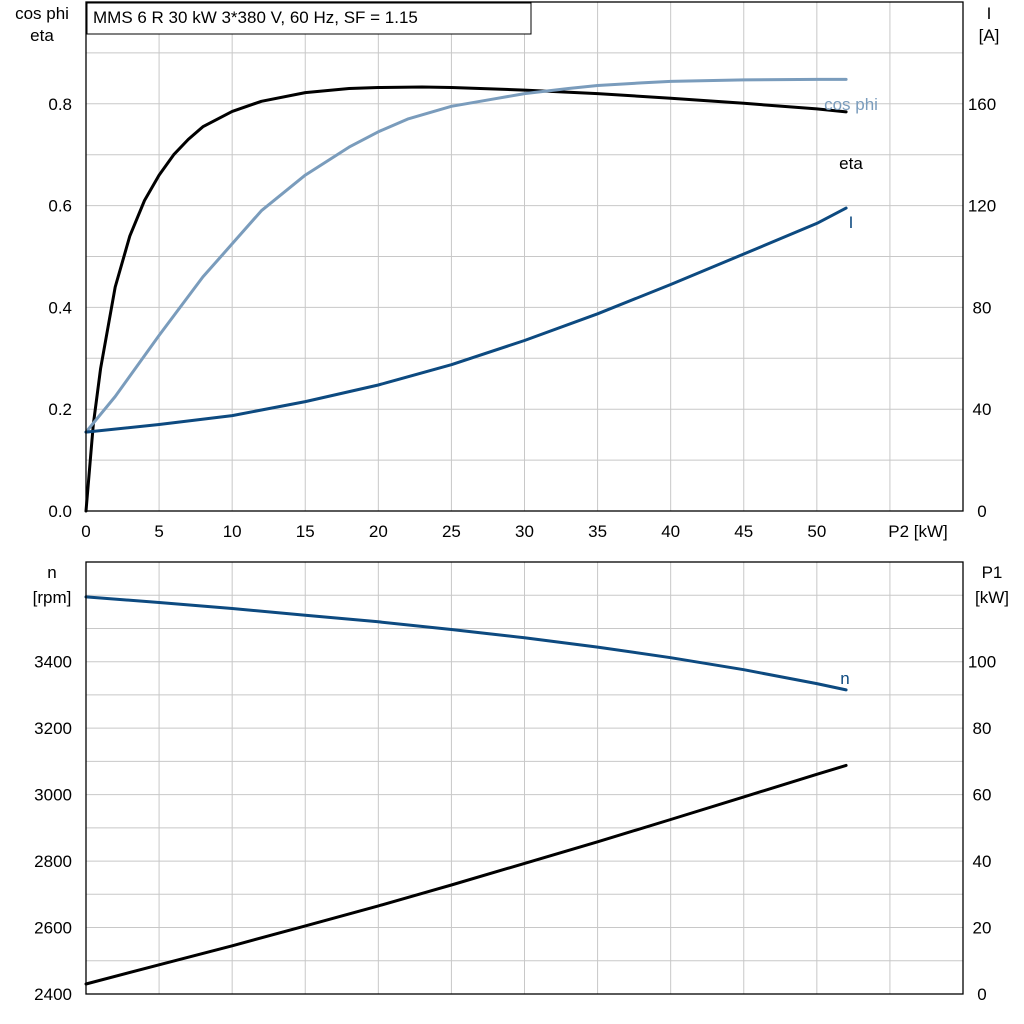 The height and width of the screenshot is (1024, 1024). I want to click on bottom-left-tick-label: 3000, so click(53, 795).